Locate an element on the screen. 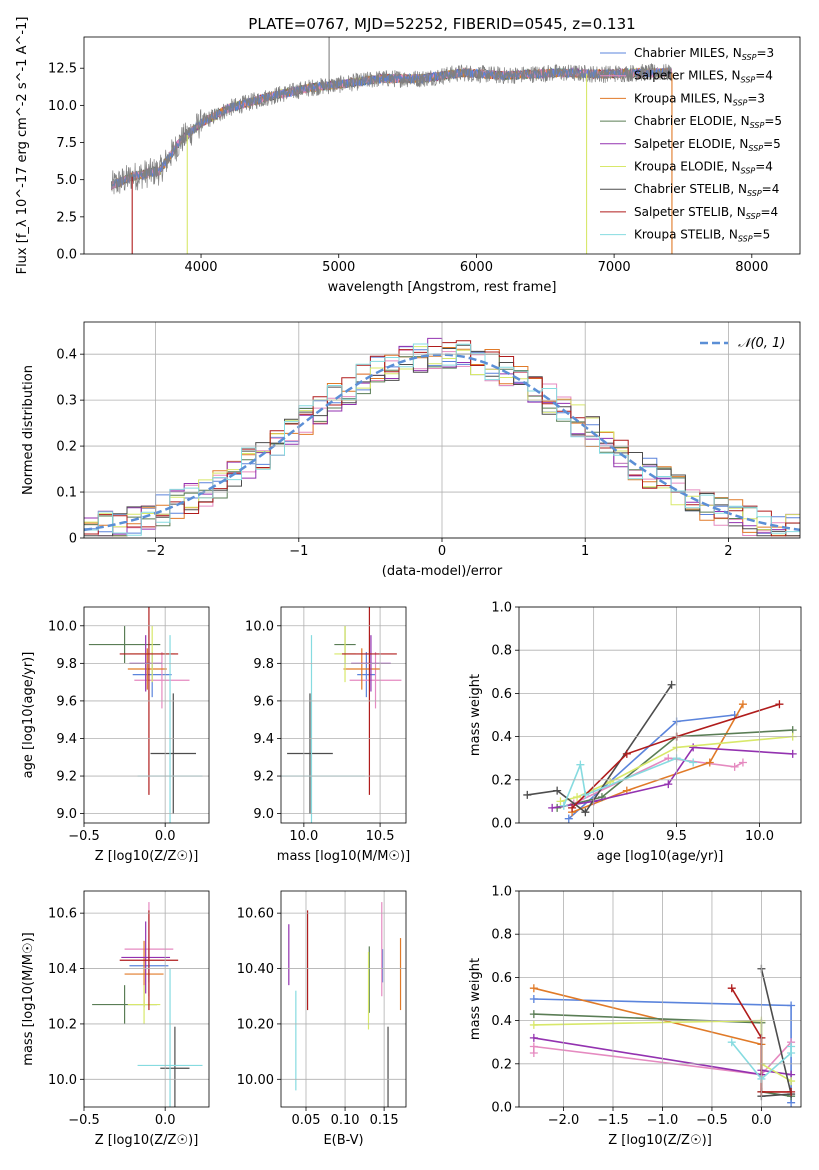 The image size is (819, 1170). legend-label: Kroupa MILES, NSSP=3 is located at coordinates (699, 99).